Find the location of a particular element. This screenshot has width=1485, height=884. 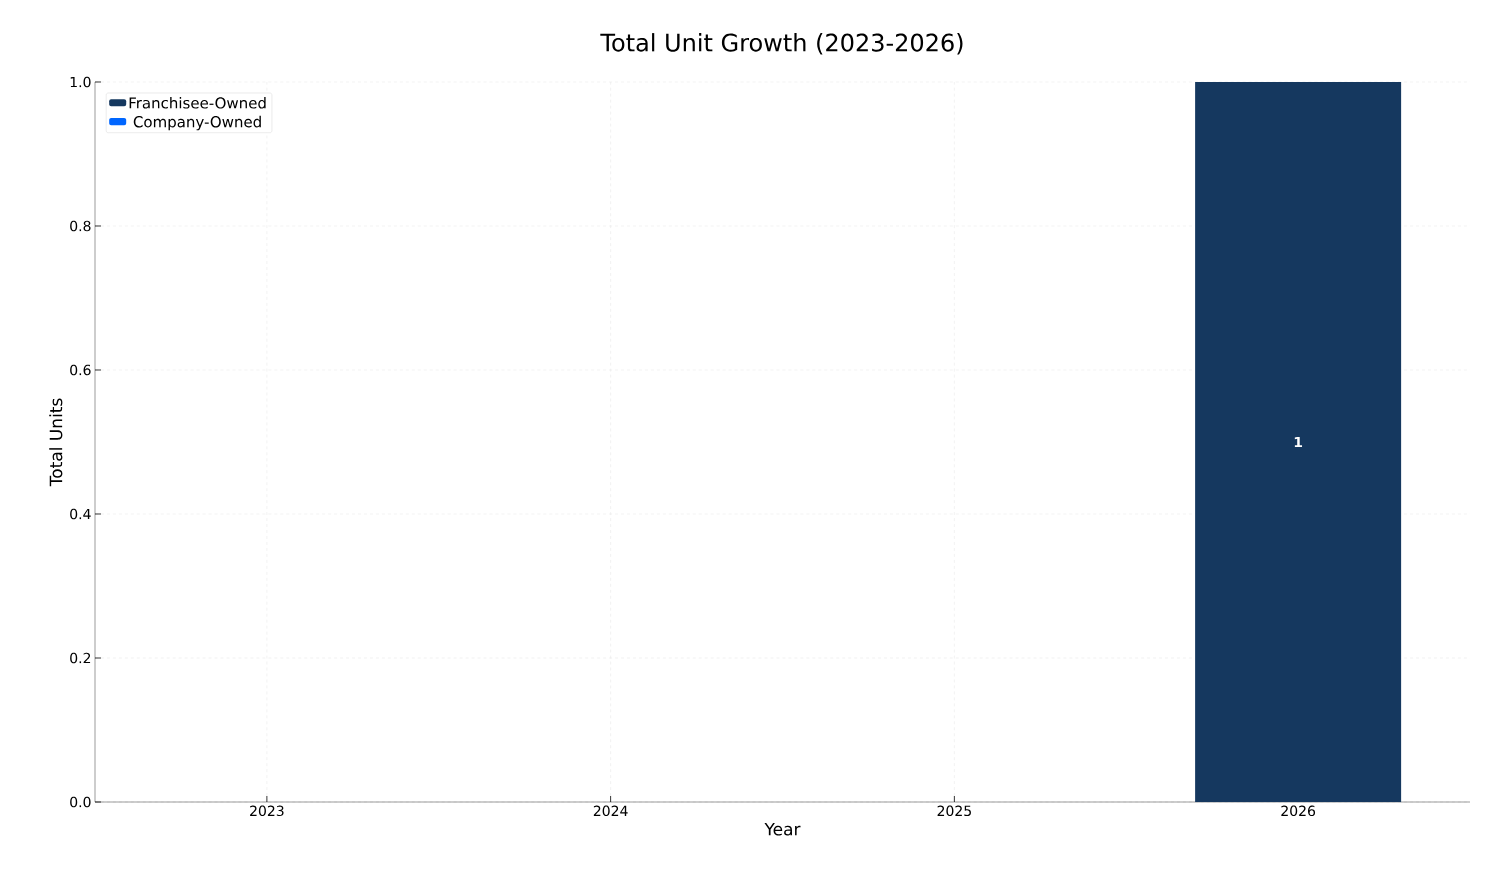

y-tick-label: 0.8 is located at coordinates (80, 226).